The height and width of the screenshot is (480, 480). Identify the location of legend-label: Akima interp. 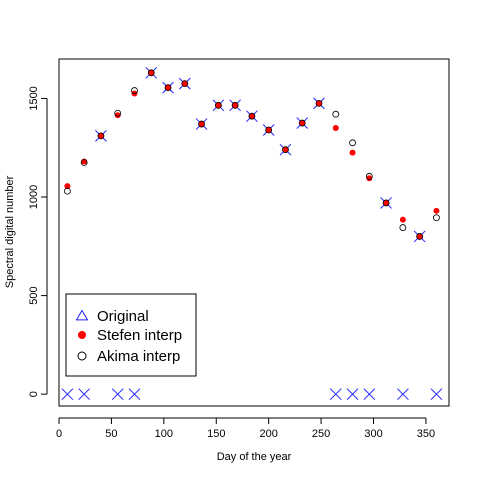
(138, 356).